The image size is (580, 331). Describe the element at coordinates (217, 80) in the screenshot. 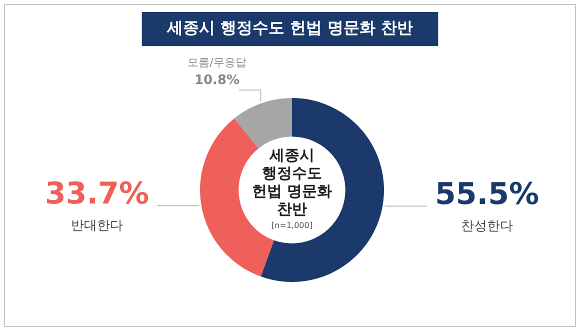

I see `data-label: 10.8%` at that location.